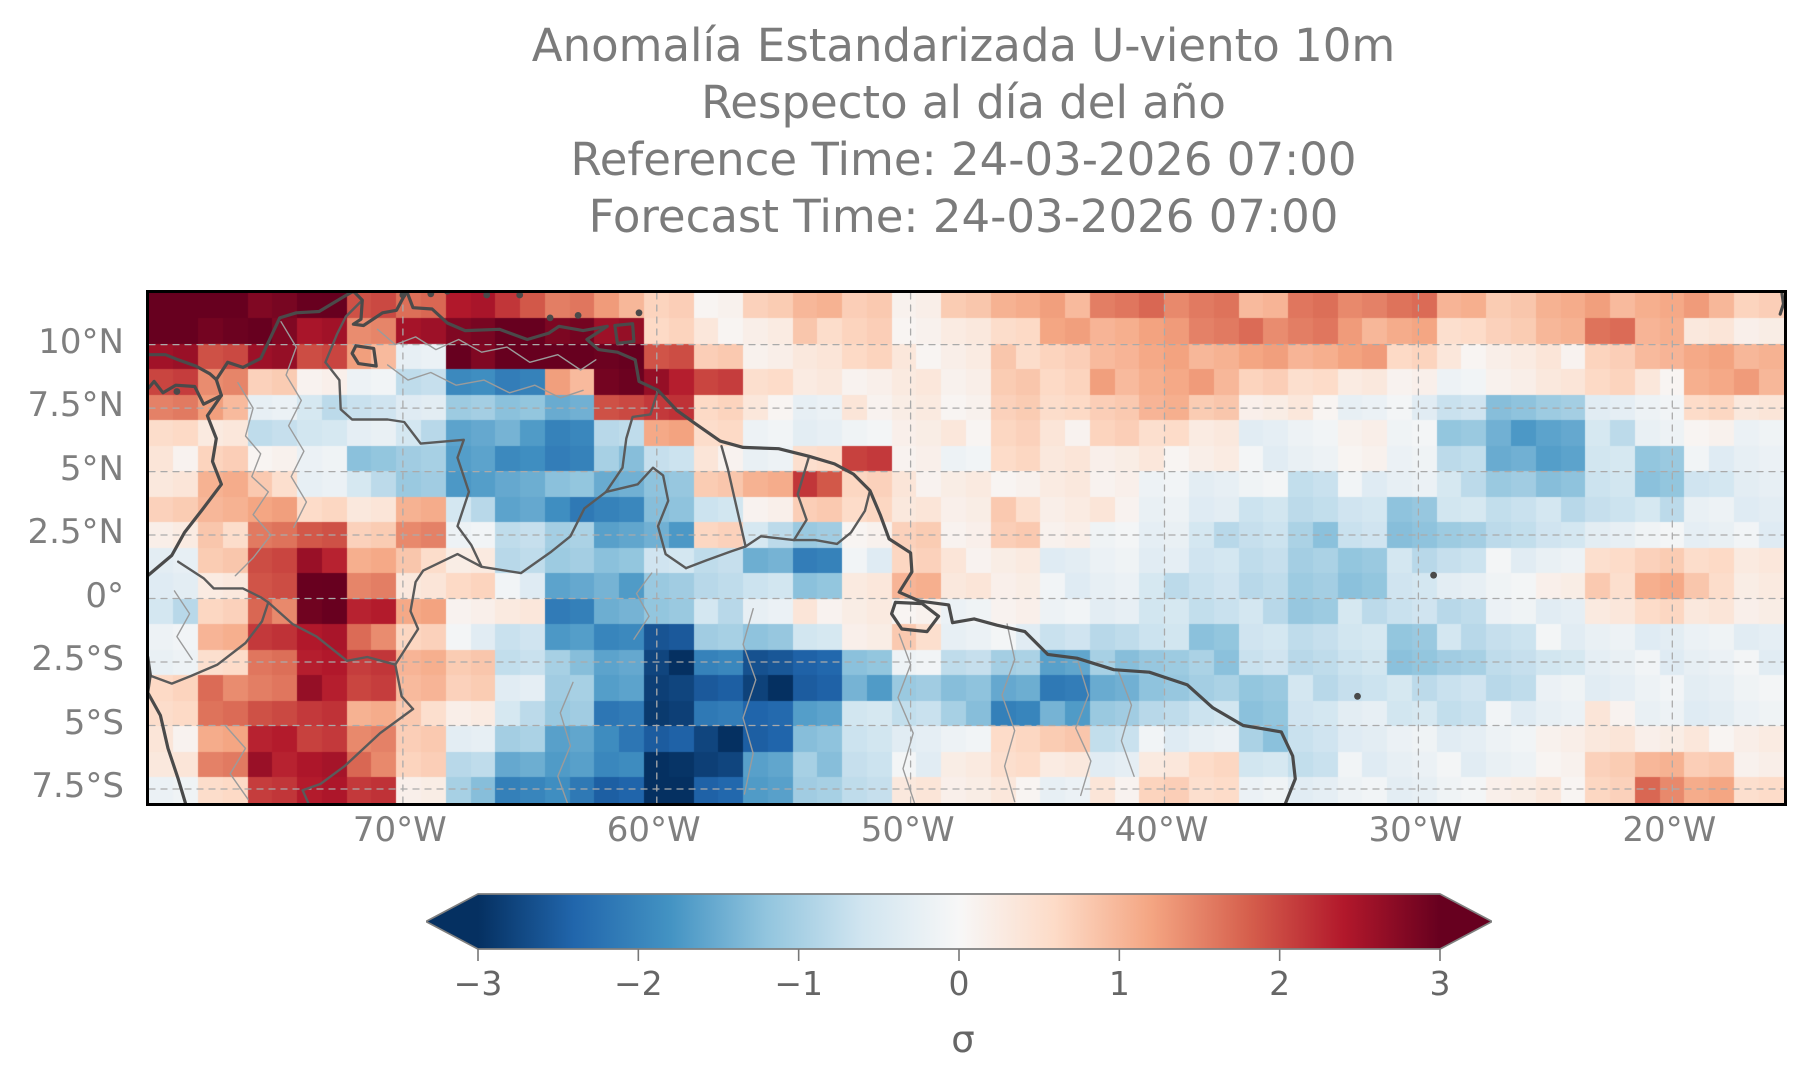  I want to click on x-tick-label: 60°W, so click(653, 830).